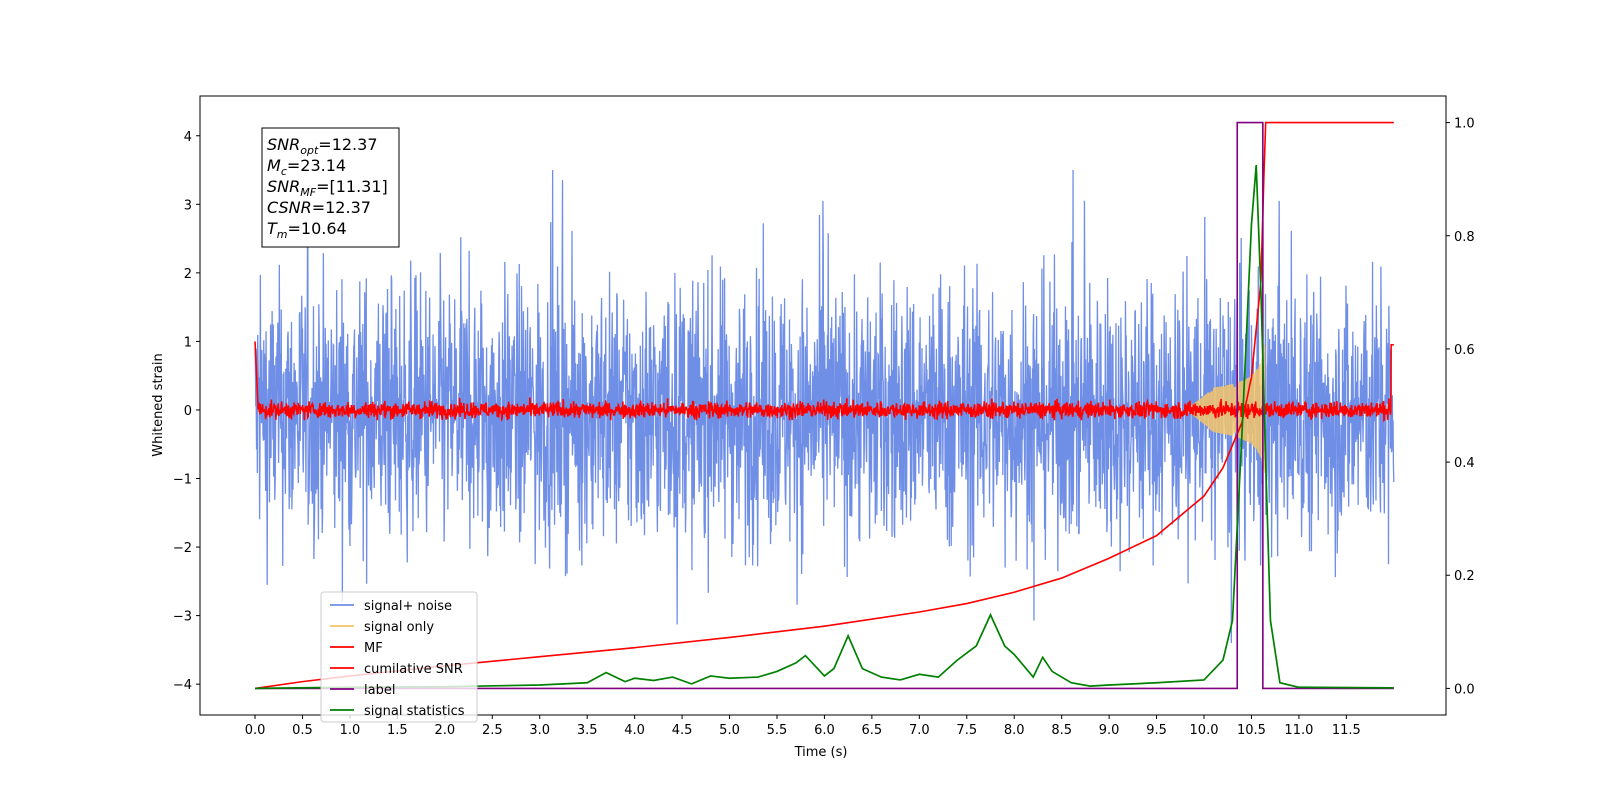 This screenshot has height=800, width=1600. Describe the element at coordinates (1014, 730) in the screenshot. I see `x-tick-label: 8.0` at that location.